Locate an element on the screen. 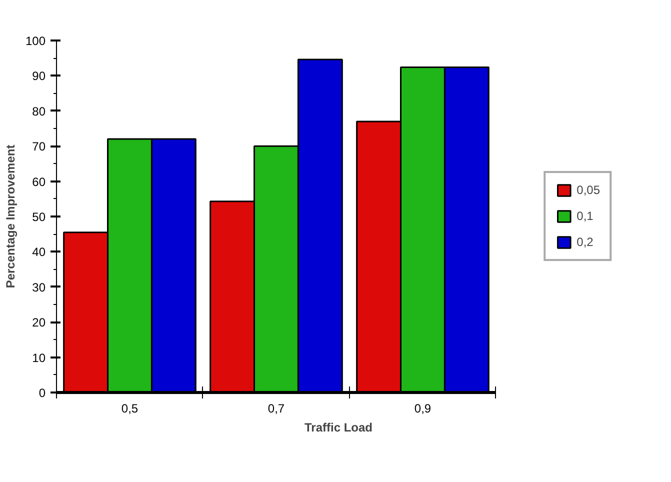 This screenshot has width=671, height=482. legend-label: 0,05 is located at coordinates (588, 190).